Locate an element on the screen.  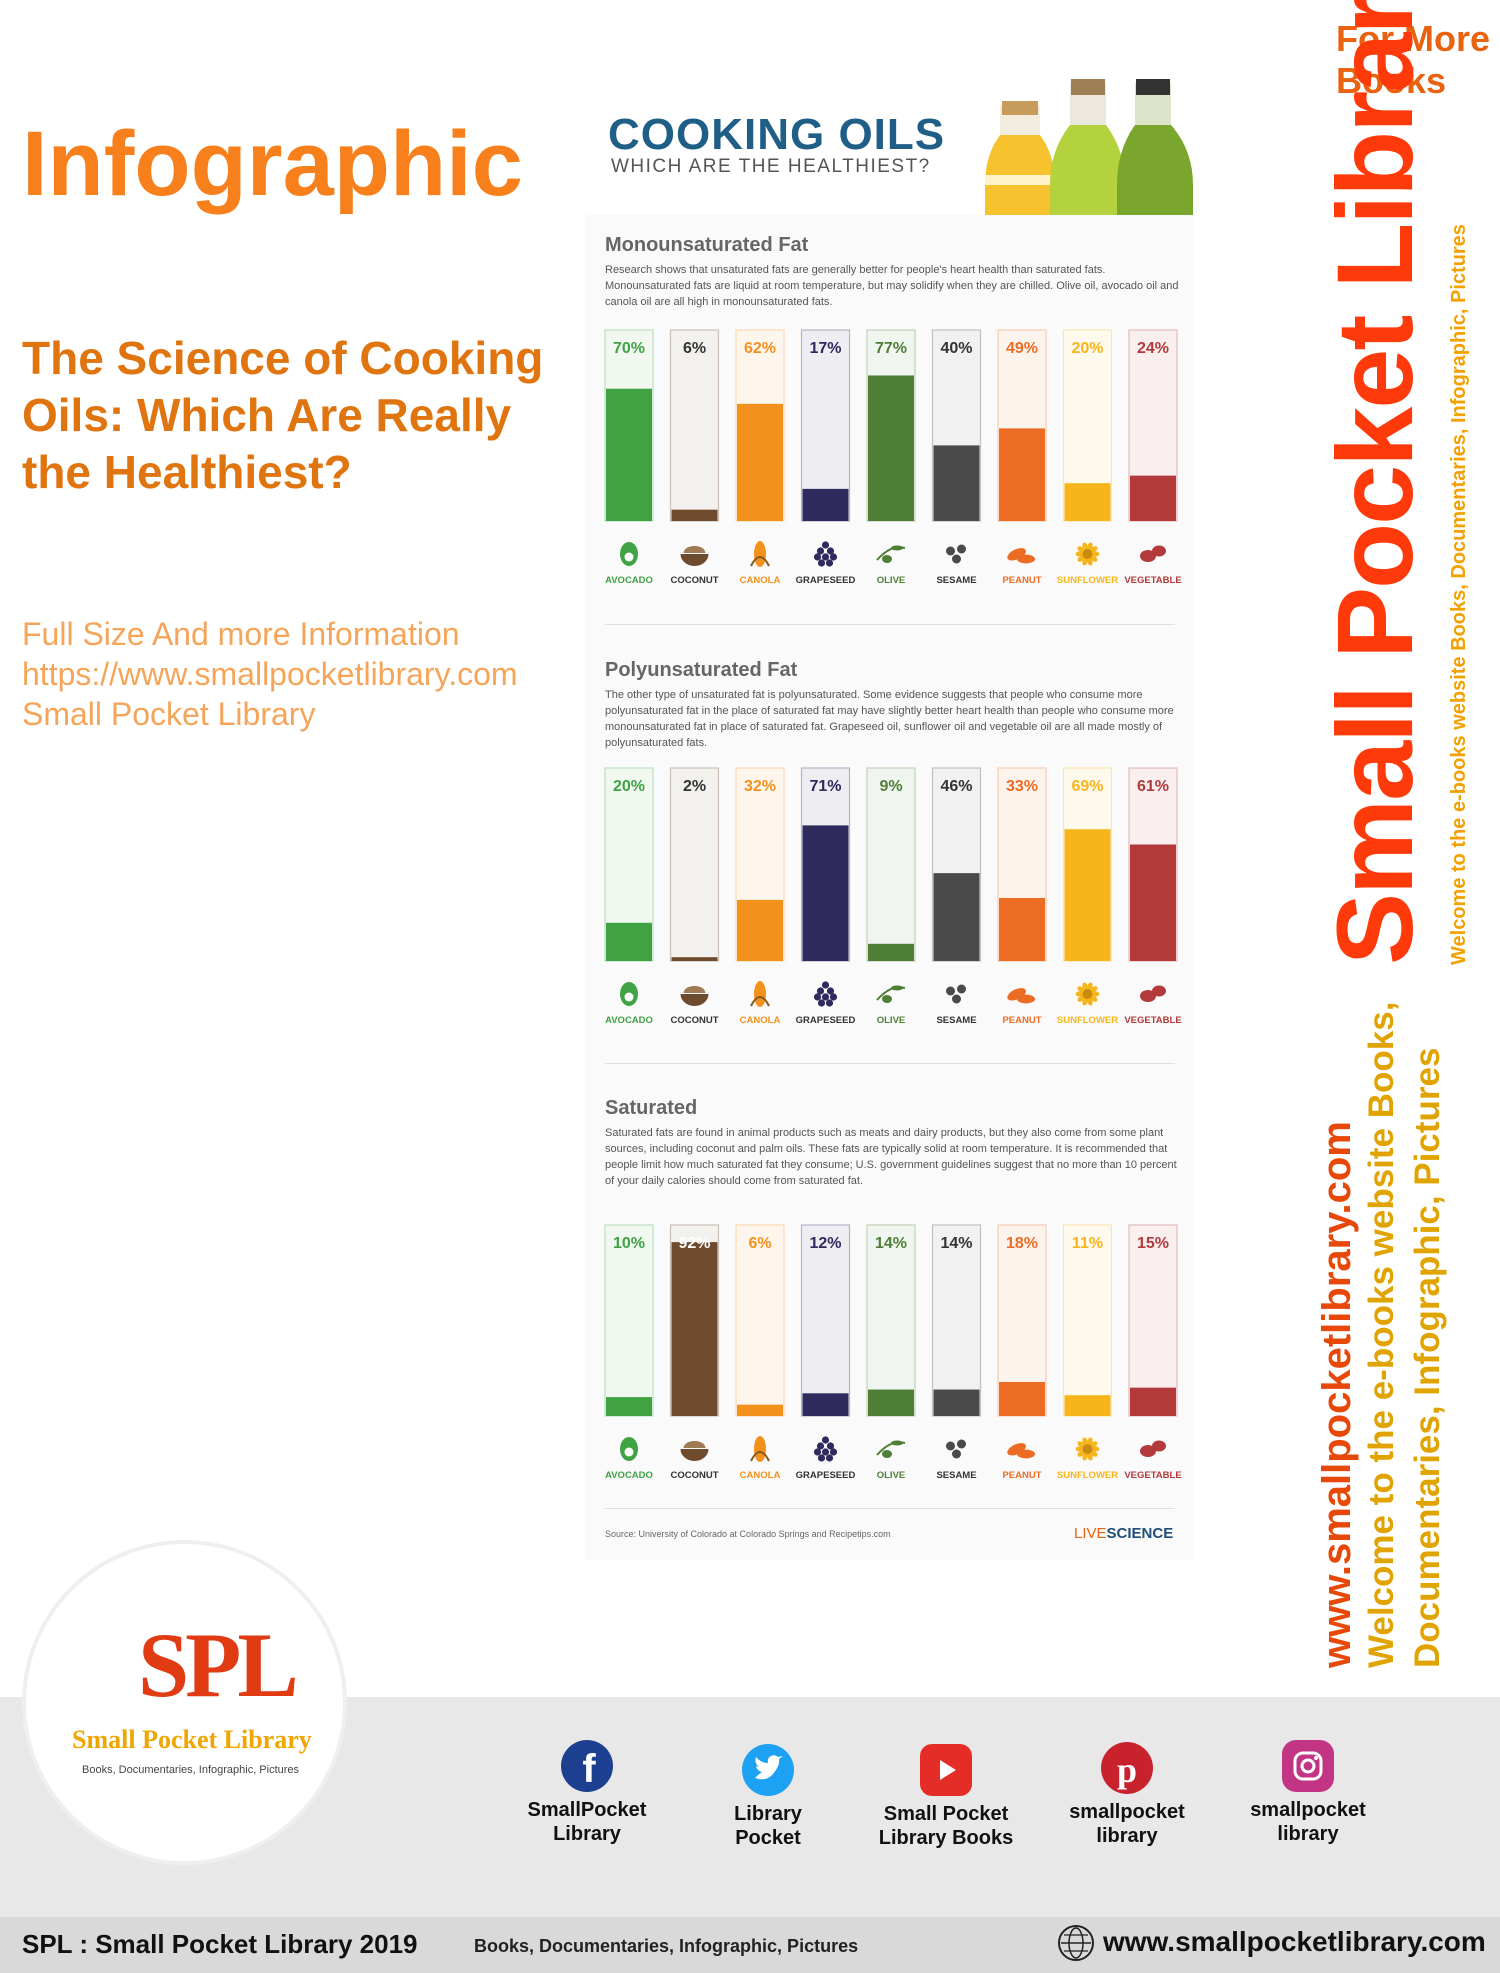
svg-text: p is located at coordinates (1127, 1770).